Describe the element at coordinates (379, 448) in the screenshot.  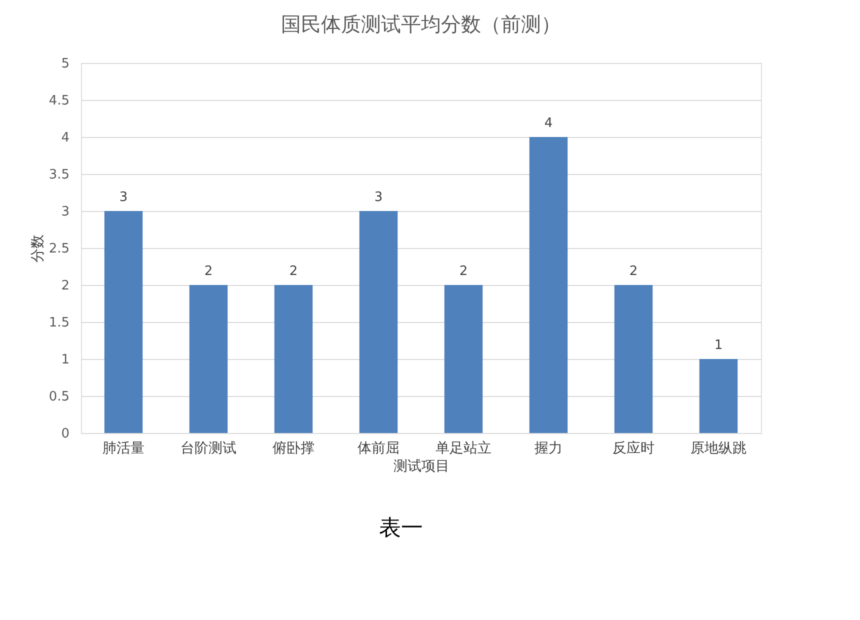
I see `x-tick-label: 体前屈` at that location.